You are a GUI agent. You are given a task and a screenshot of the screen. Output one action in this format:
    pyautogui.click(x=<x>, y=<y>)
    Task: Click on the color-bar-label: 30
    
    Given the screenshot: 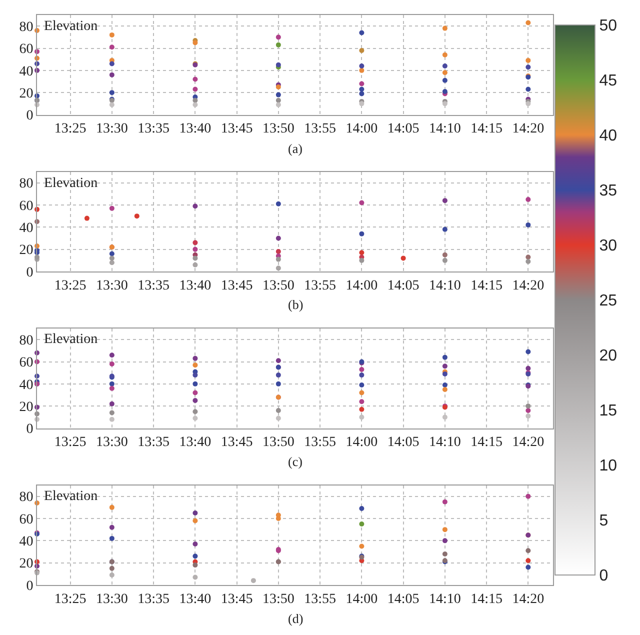 What is the action you would take?
    pyautogui.click(x=608, y=246)
    